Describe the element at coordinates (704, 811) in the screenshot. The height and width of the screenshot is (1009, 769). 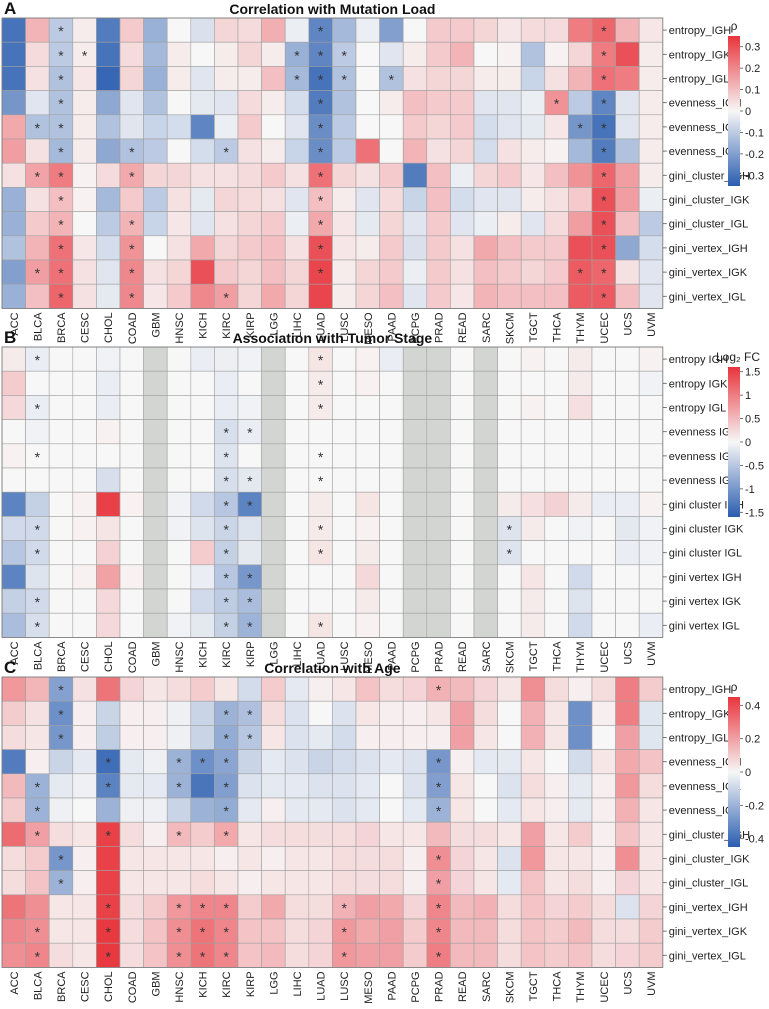
I see `row-label: evenness_IGL` at that location.